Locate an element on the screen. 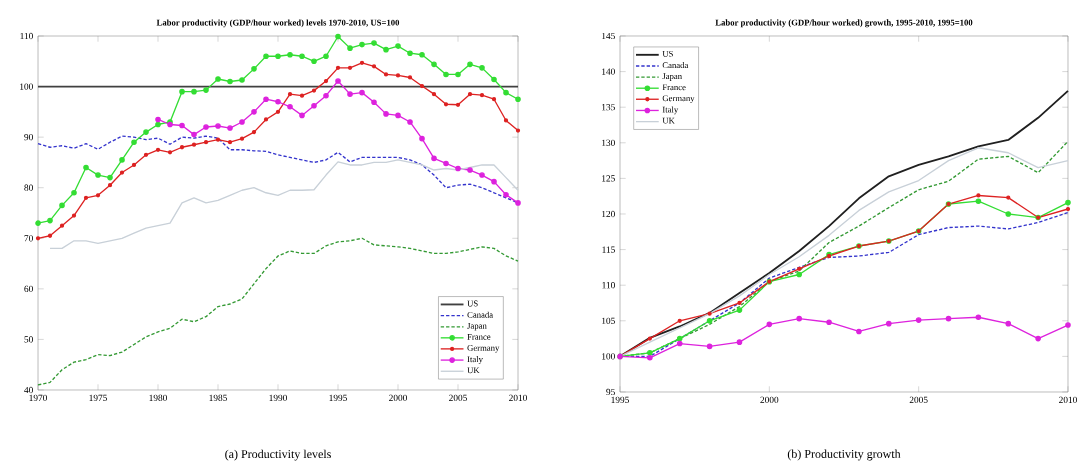 The image size is (1083, 475). x-tick-label: 1980 is located at coordinates (158, 397).